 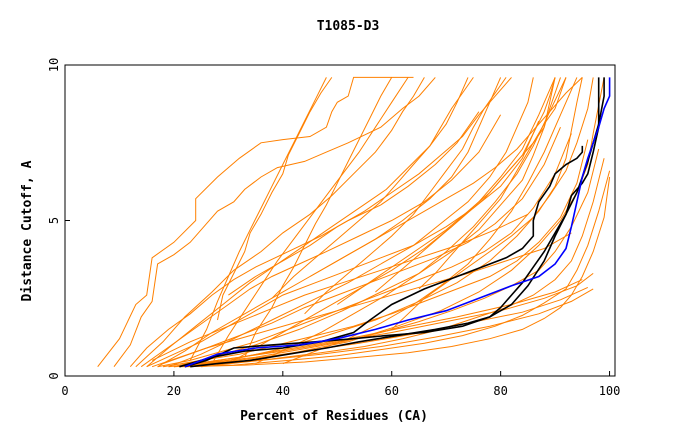 What do you see at coordinates (54, 65) in the screenshot?
I see `y-tick-label: 10` at bounding box center [54, 65].